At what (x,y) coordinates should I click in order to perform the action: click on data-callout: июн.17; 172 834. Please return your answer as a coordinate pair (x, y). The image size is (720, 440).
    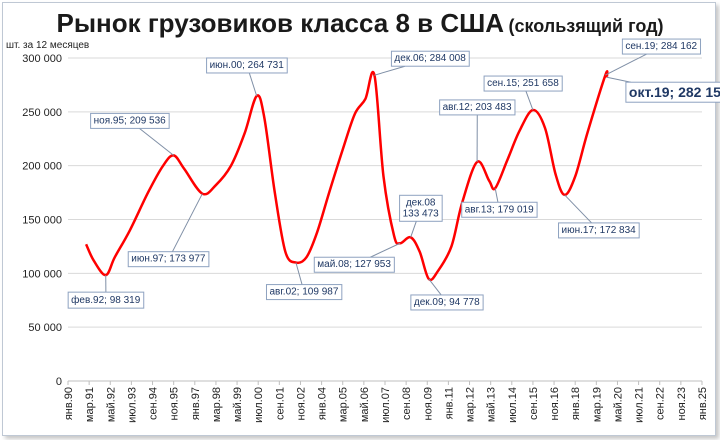
    Looking at the image, I should click on (599, 216).